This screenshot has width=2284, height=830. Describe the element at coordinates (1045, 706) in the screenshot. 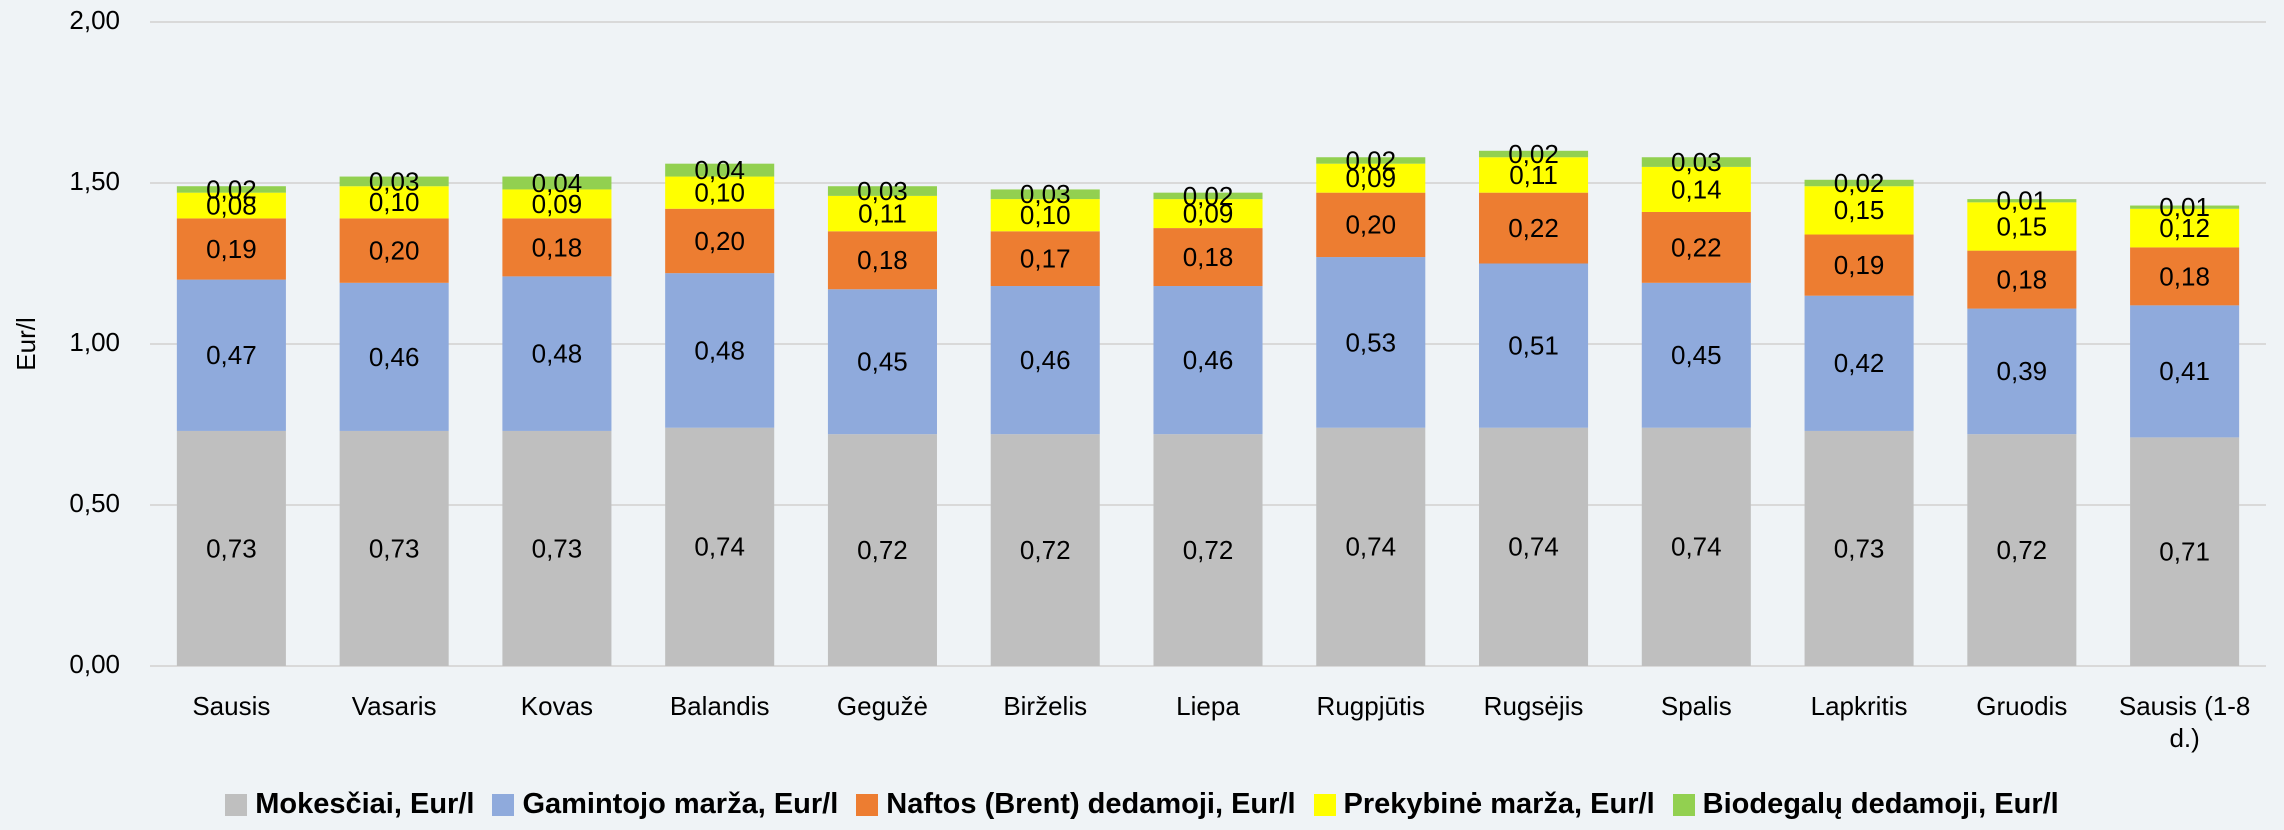

I see `x-tick-label: Birželis` at that location.